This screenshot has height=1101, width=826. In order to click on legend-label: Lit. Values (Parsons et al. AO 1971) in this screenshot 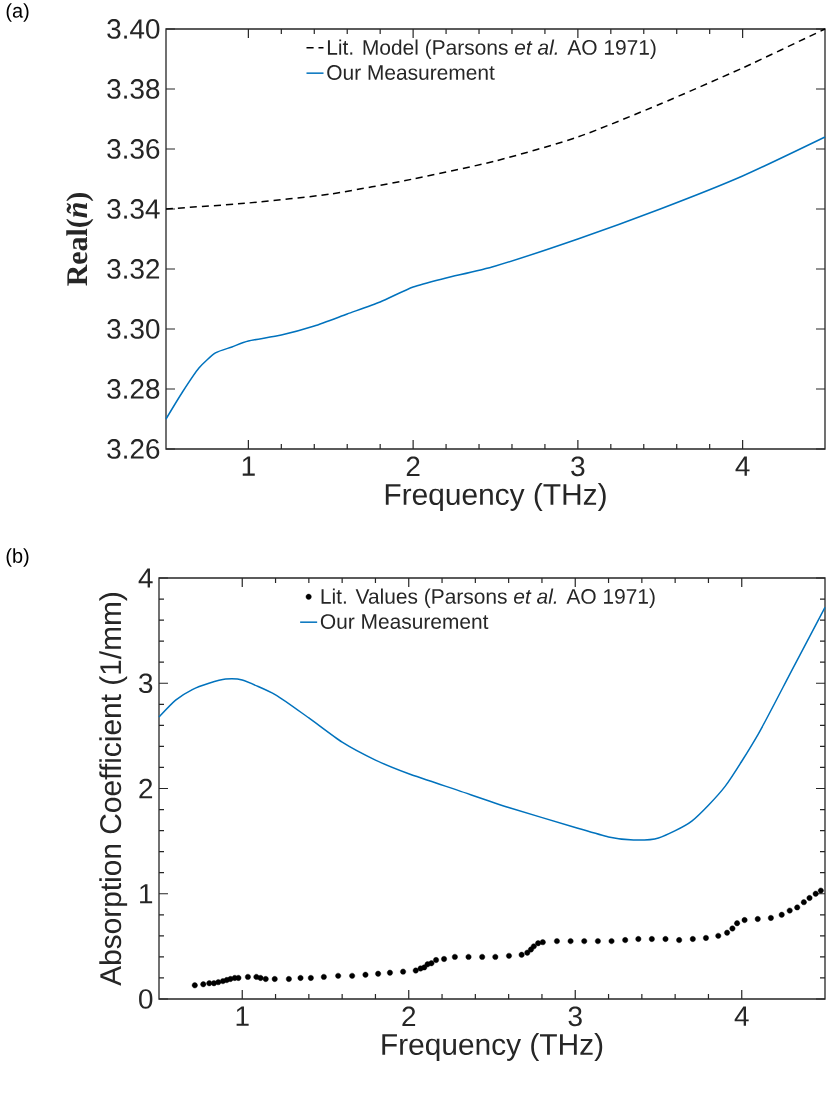, I will do `click(488, 598)`.